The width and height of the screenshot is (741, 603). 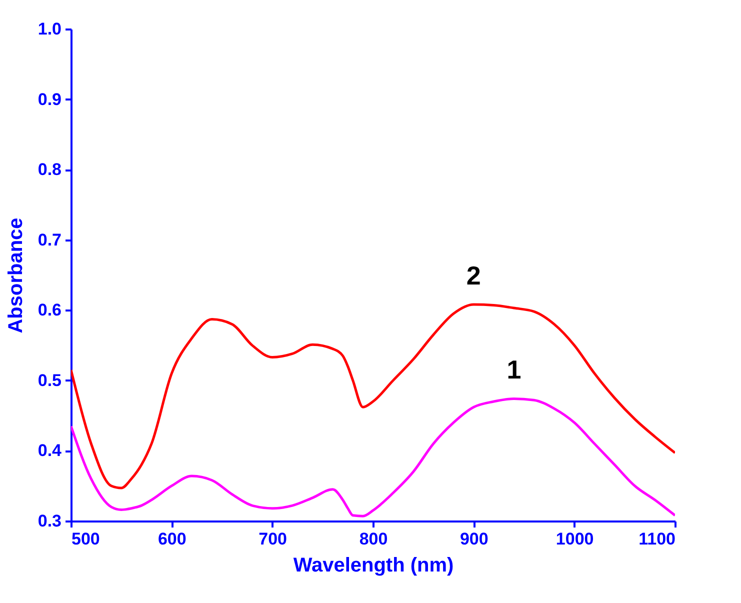 I want to click on x-tick-label: 900, so click(x=474, y=539).